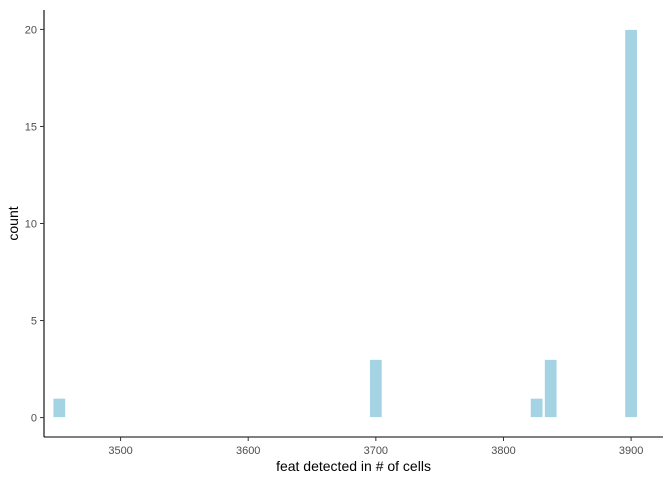  I want to click on x-tick-label: 3800, so click(503, 451).